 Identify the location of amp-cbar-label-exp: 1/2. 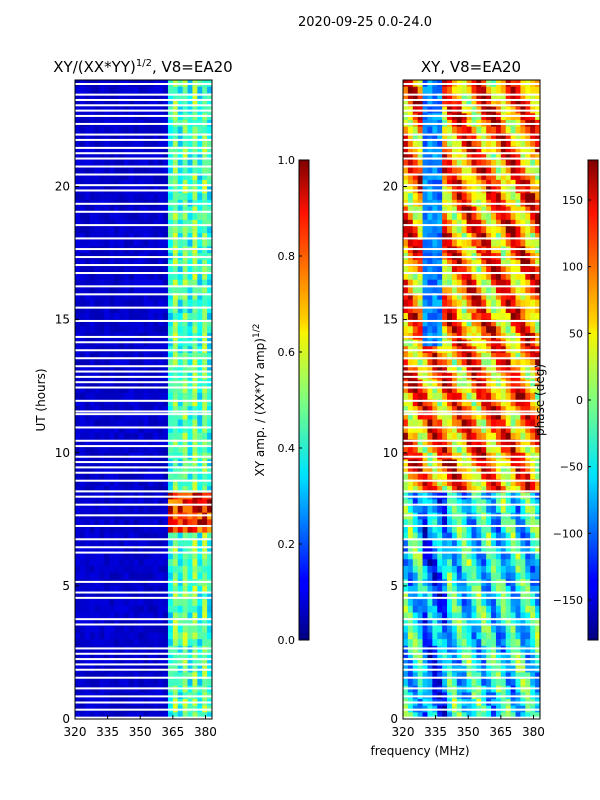
(257, 331).